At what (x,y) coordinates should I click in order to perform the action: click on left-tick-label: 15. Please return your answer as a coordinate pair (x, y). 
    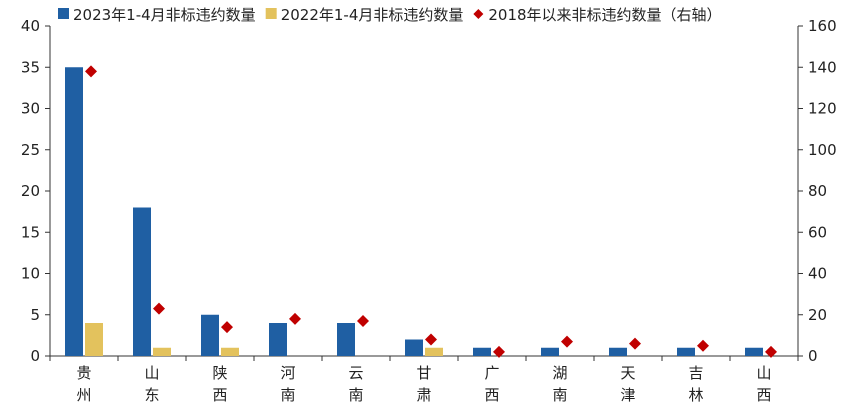
    Looking at the image, I should click on (30, 232).